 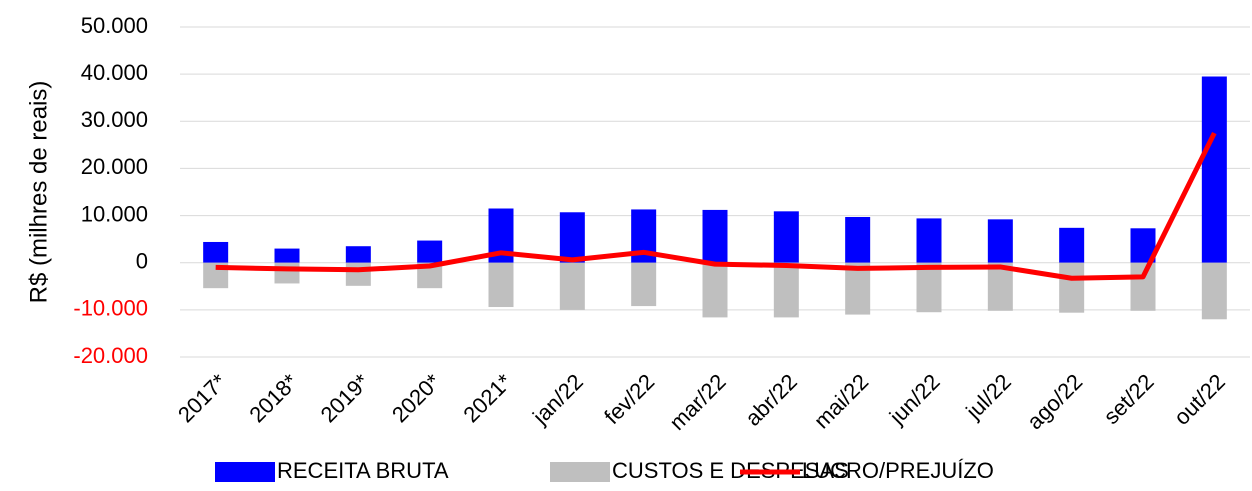 I want to click on x-tick-label: jan/22, so click(x=557, y=399).